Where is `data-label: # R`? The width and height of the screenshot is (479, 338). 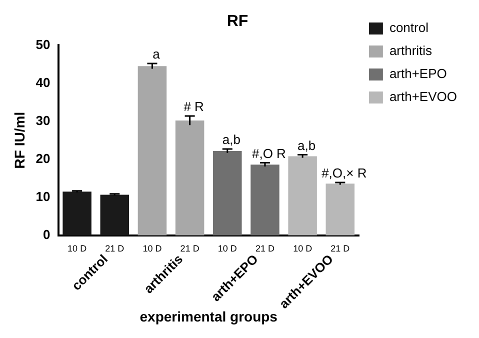
data-label: # R is located at coordinates (194, 106).